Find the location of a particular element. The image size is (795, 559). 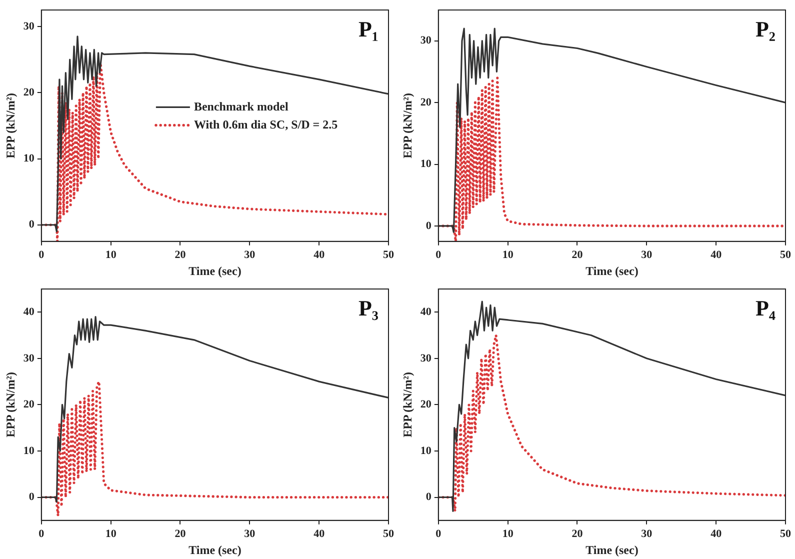

legend-label: With 0.6m dia SC, S/D = 2.5 is located at coordinates (266, 124).